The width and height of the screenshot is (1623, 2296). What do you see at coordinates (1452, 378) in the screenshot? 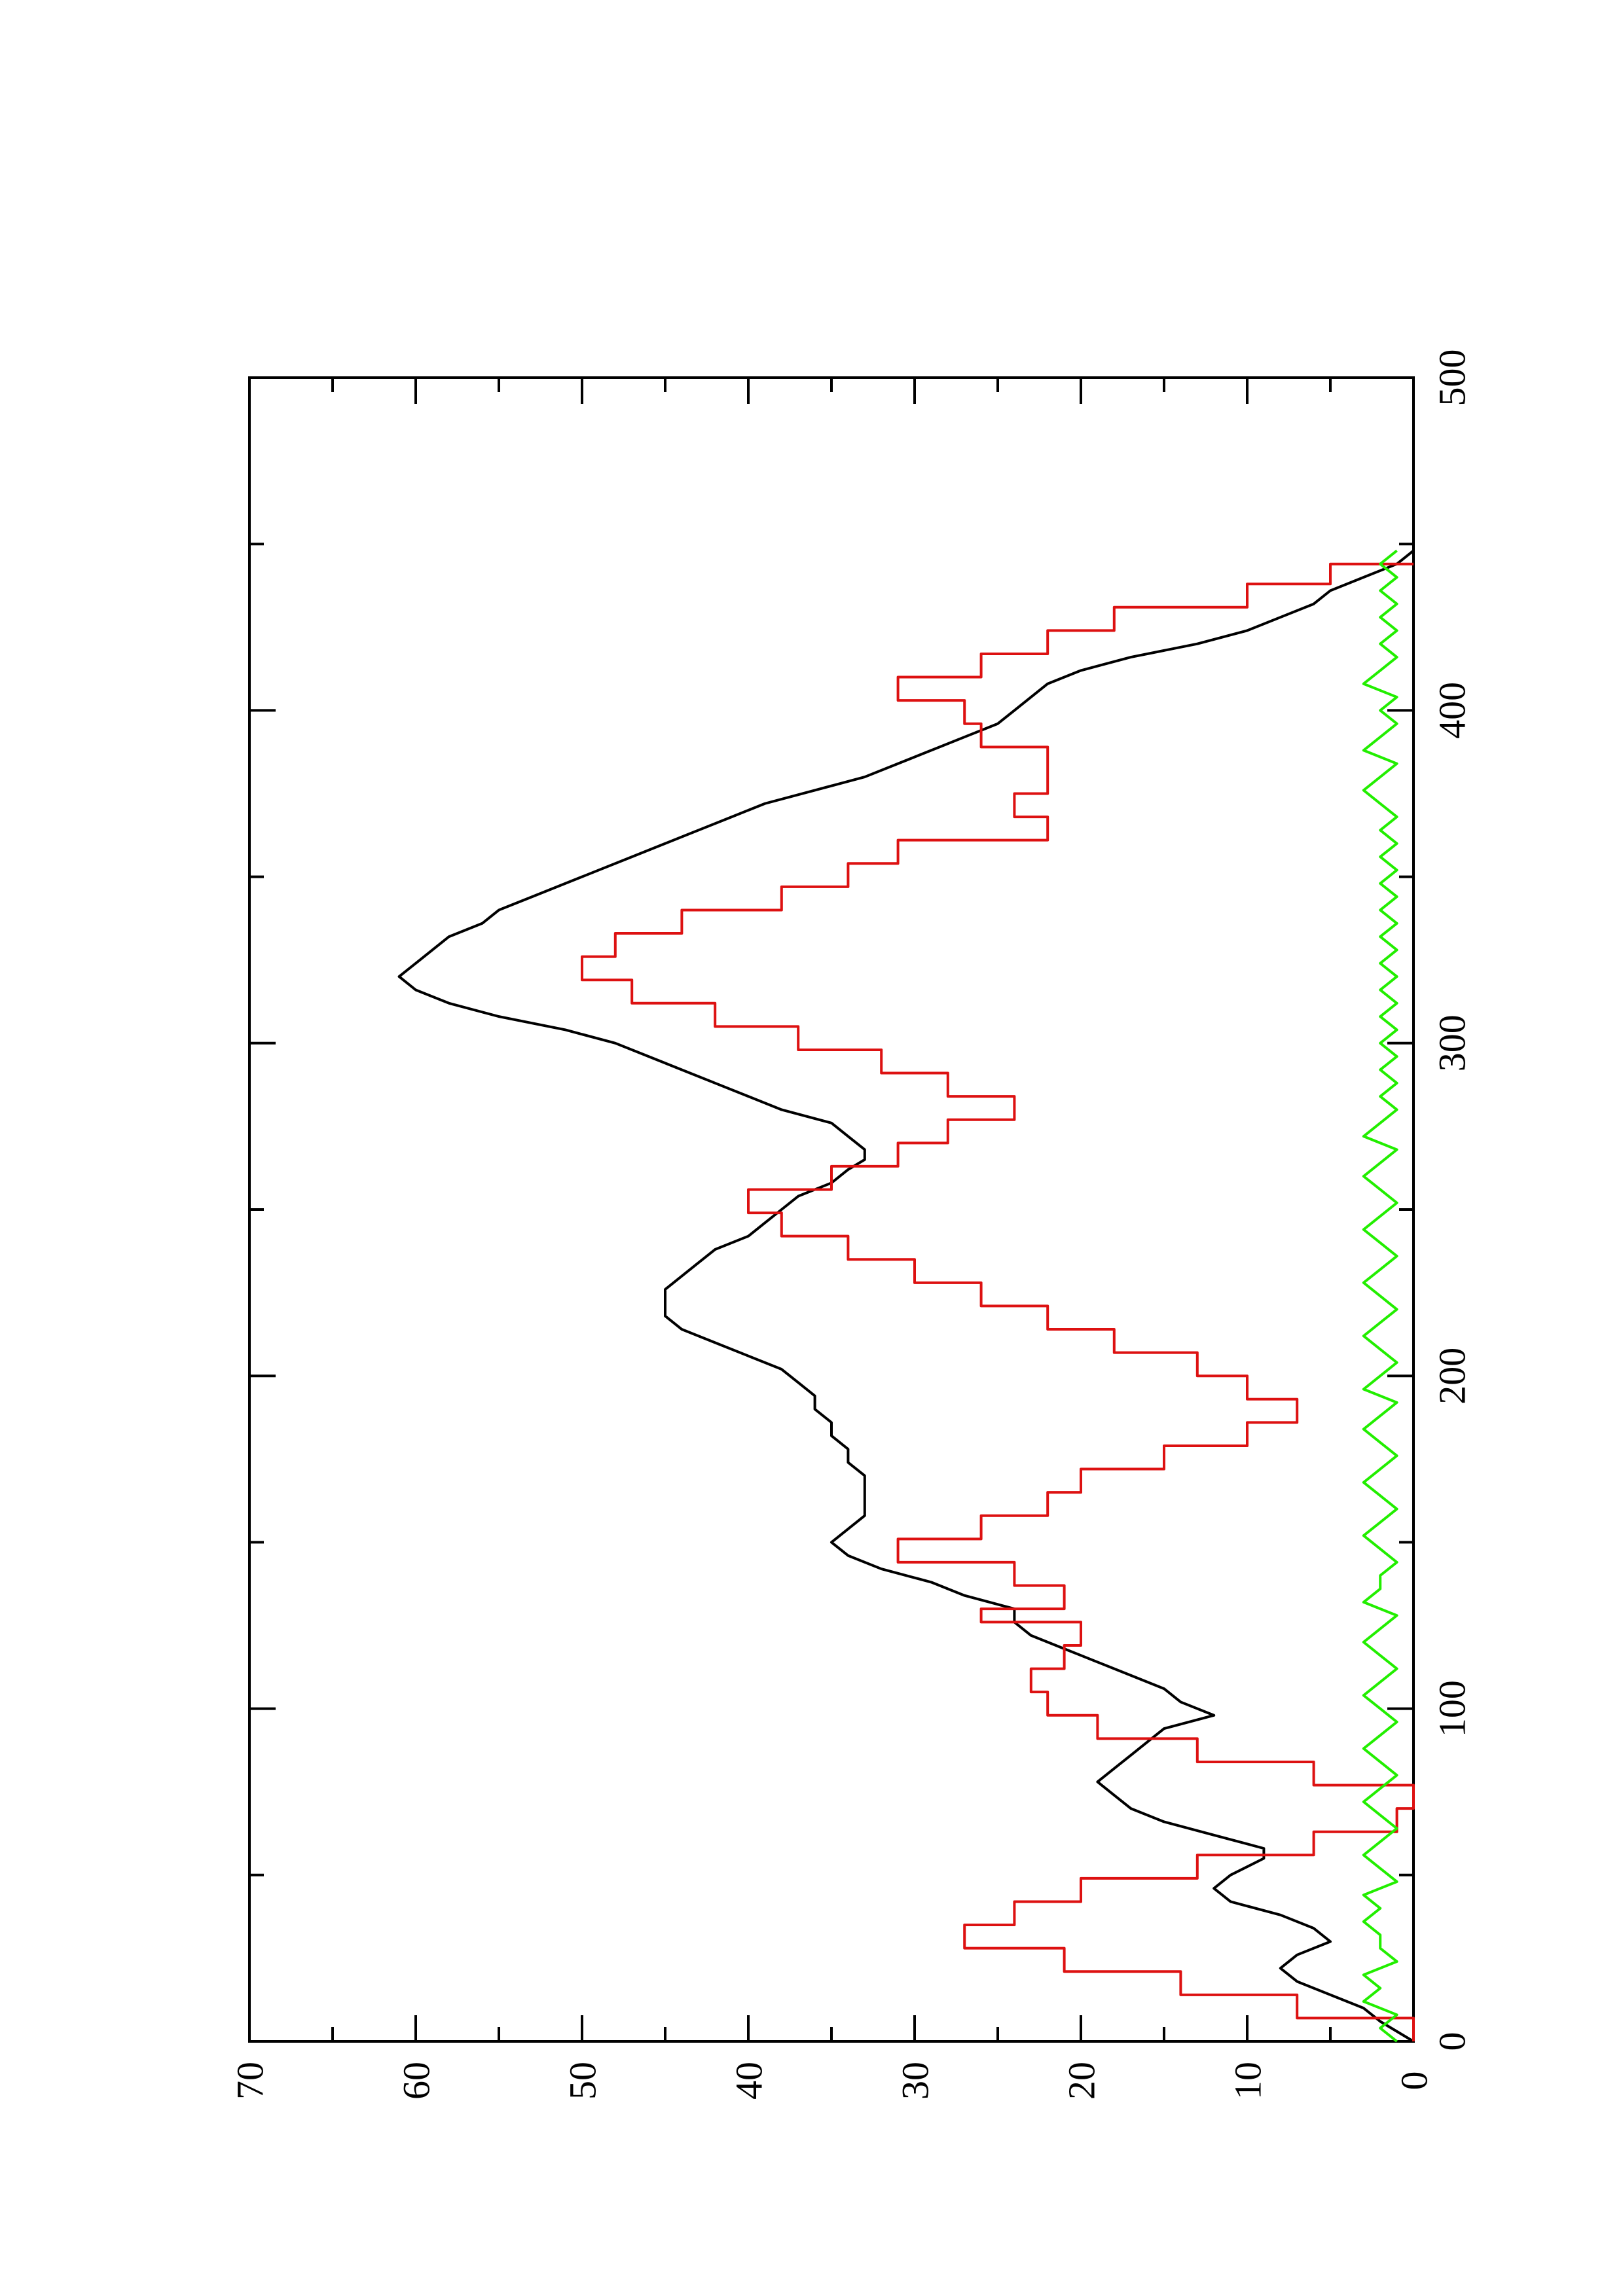
I see `x-tick-label: 500` at bounding box center [1452, 378].